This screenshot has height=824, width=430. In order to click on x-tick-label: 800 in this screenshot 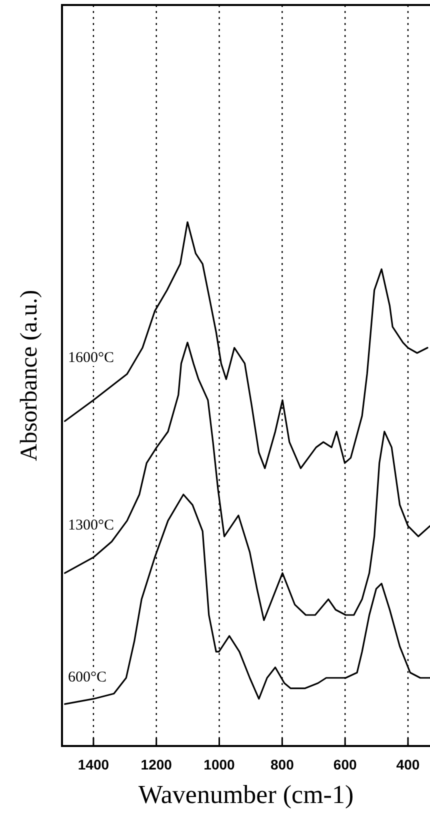, I will do `click(282, 764)`.